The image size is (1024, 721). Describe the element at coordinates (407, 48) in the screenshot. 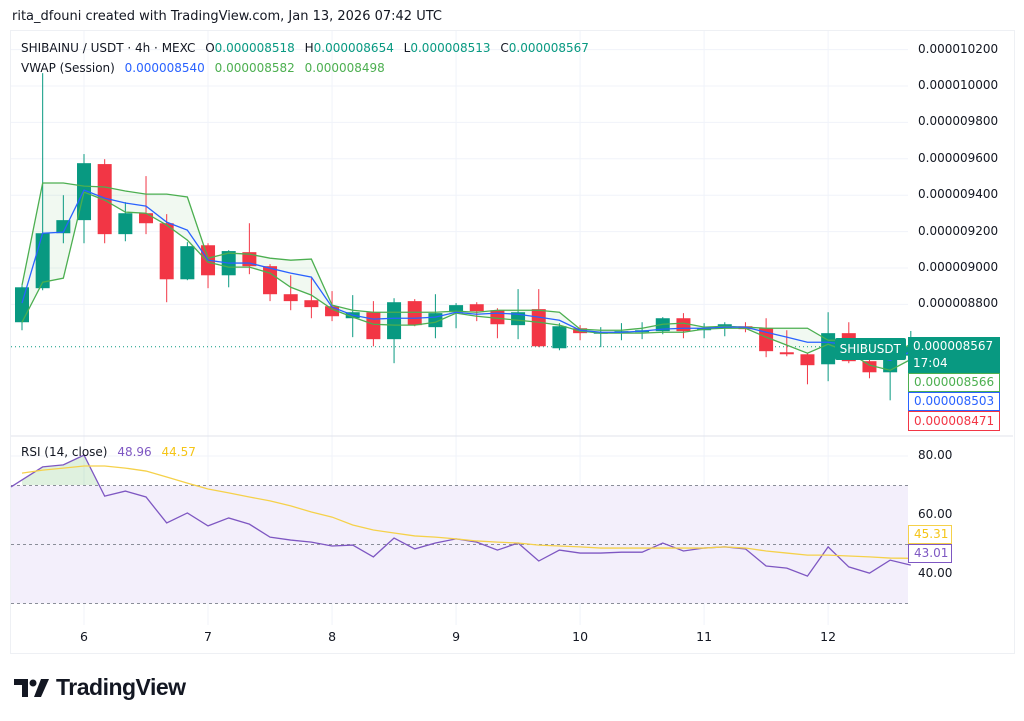

I see `low-label: L` at that location.